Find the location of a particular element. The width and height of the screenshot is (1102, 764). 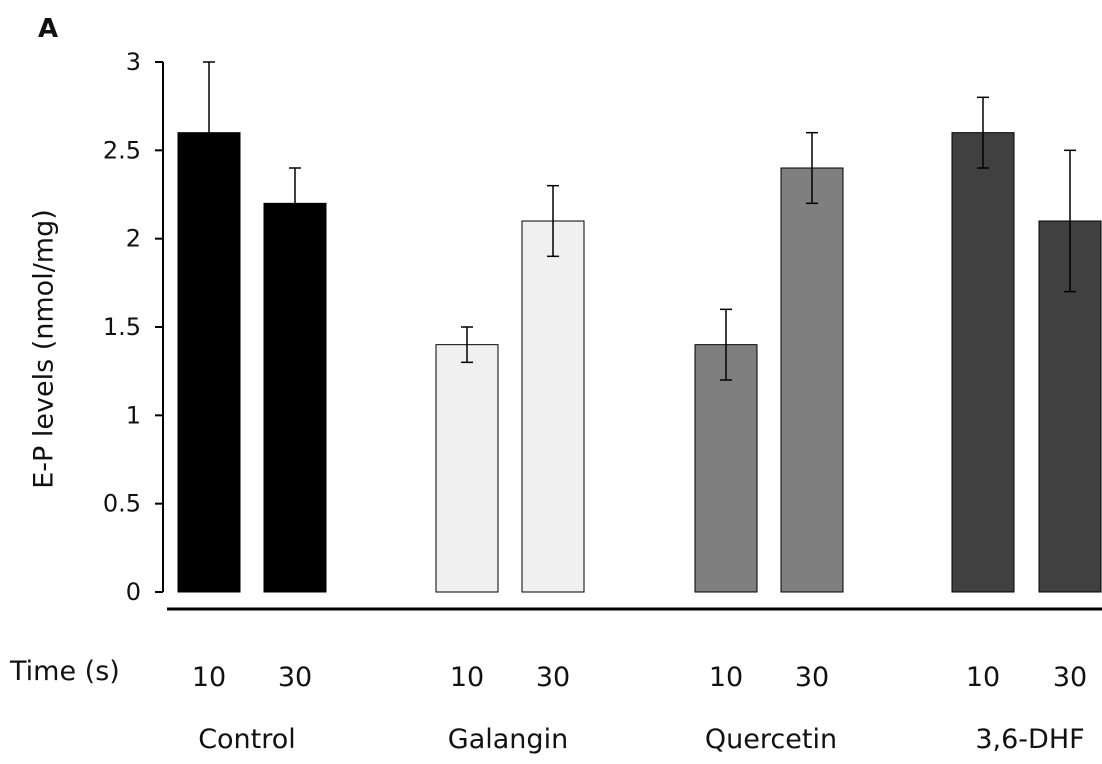

group-label: 3,6-DHF is located at coordinates (1029, 739).